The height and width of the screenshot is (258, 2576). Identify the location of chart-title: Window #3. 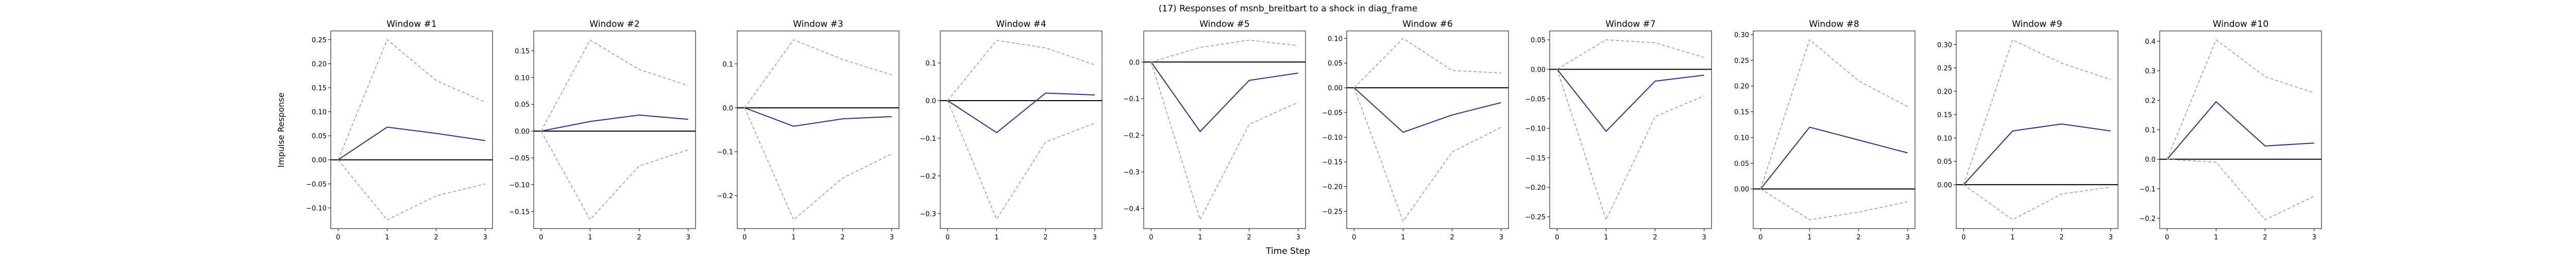
(818, 24).